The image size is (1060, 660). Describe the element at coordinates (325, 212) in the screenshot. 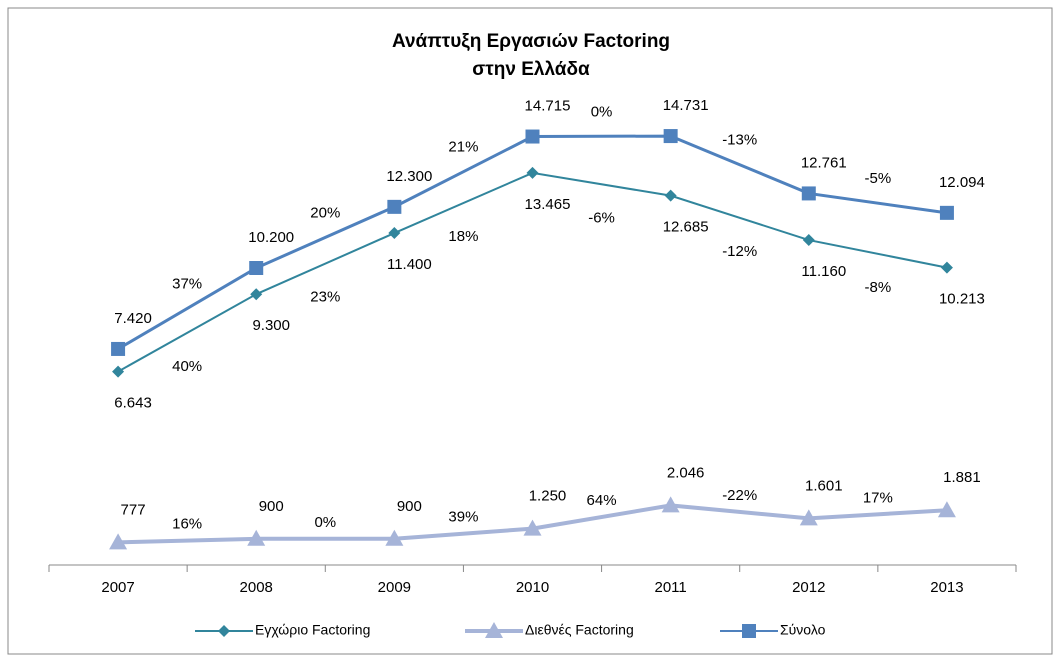

I see `change-label: 20%` at that location.